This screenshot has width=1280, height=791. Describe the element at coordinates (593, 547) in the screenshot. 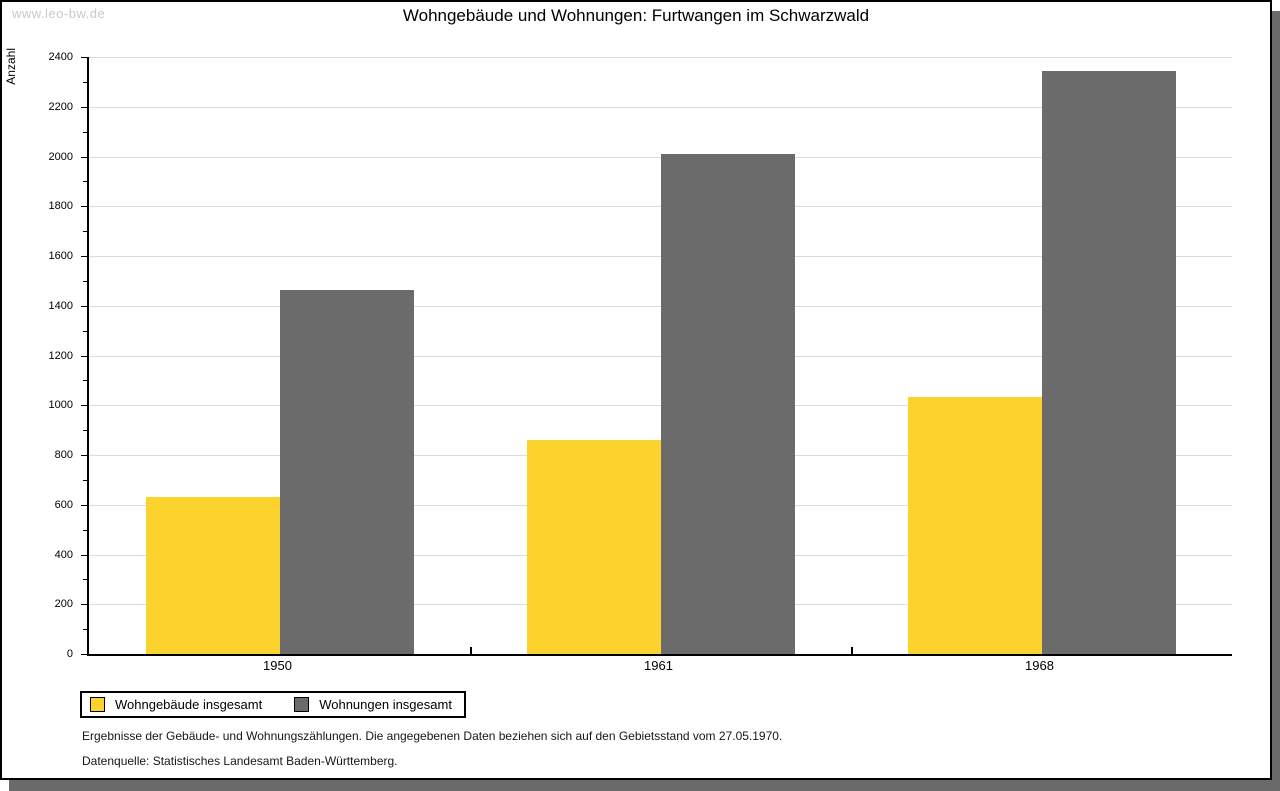

I see `bar-wohngebaeude-1961` at that location.